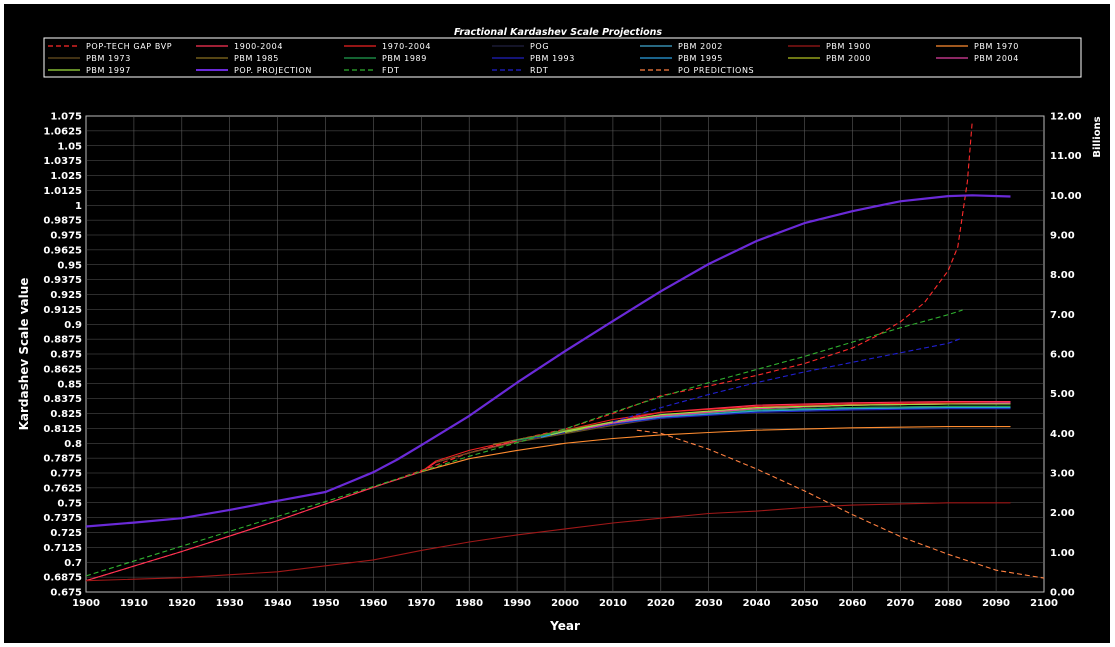 The image size is (1115, 647). What do you see at coordinates (62, 340) in the screenshot?
I see `y-tick-label: 0.8875` at bounding box center [62, 340].